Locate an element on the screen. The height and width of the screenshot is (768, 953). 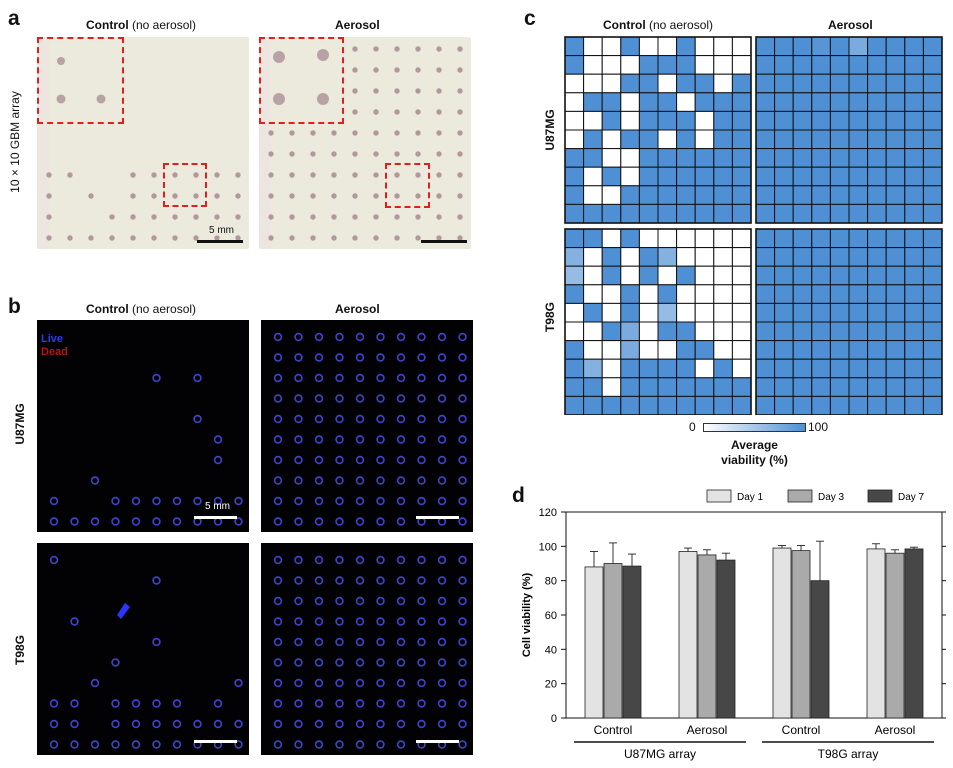
panel-a-aerosol-title: Aerosol is located at coordinates (357, 25).